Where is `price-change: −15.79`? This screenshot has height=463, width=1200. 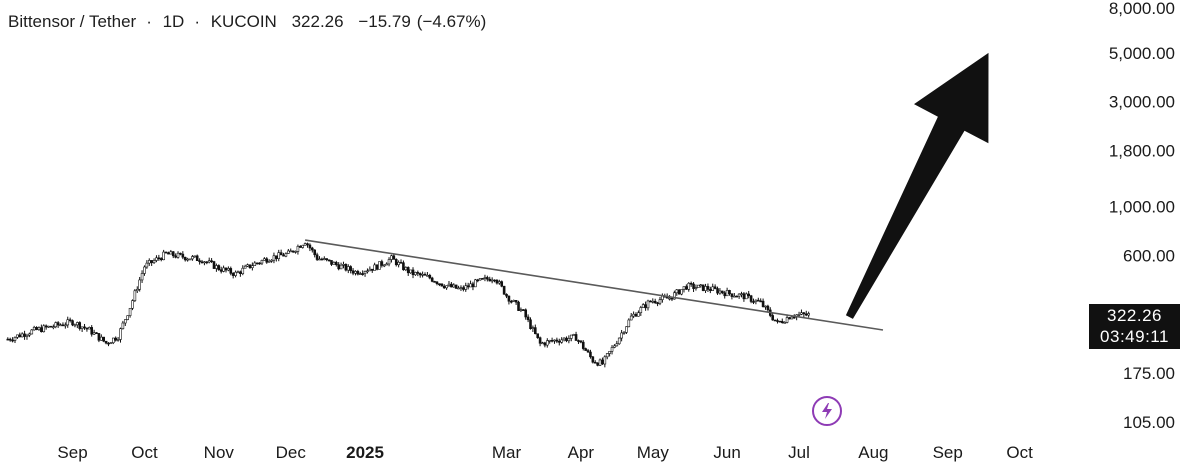 price-change: −15.79 is located at coordinates (384, 21).